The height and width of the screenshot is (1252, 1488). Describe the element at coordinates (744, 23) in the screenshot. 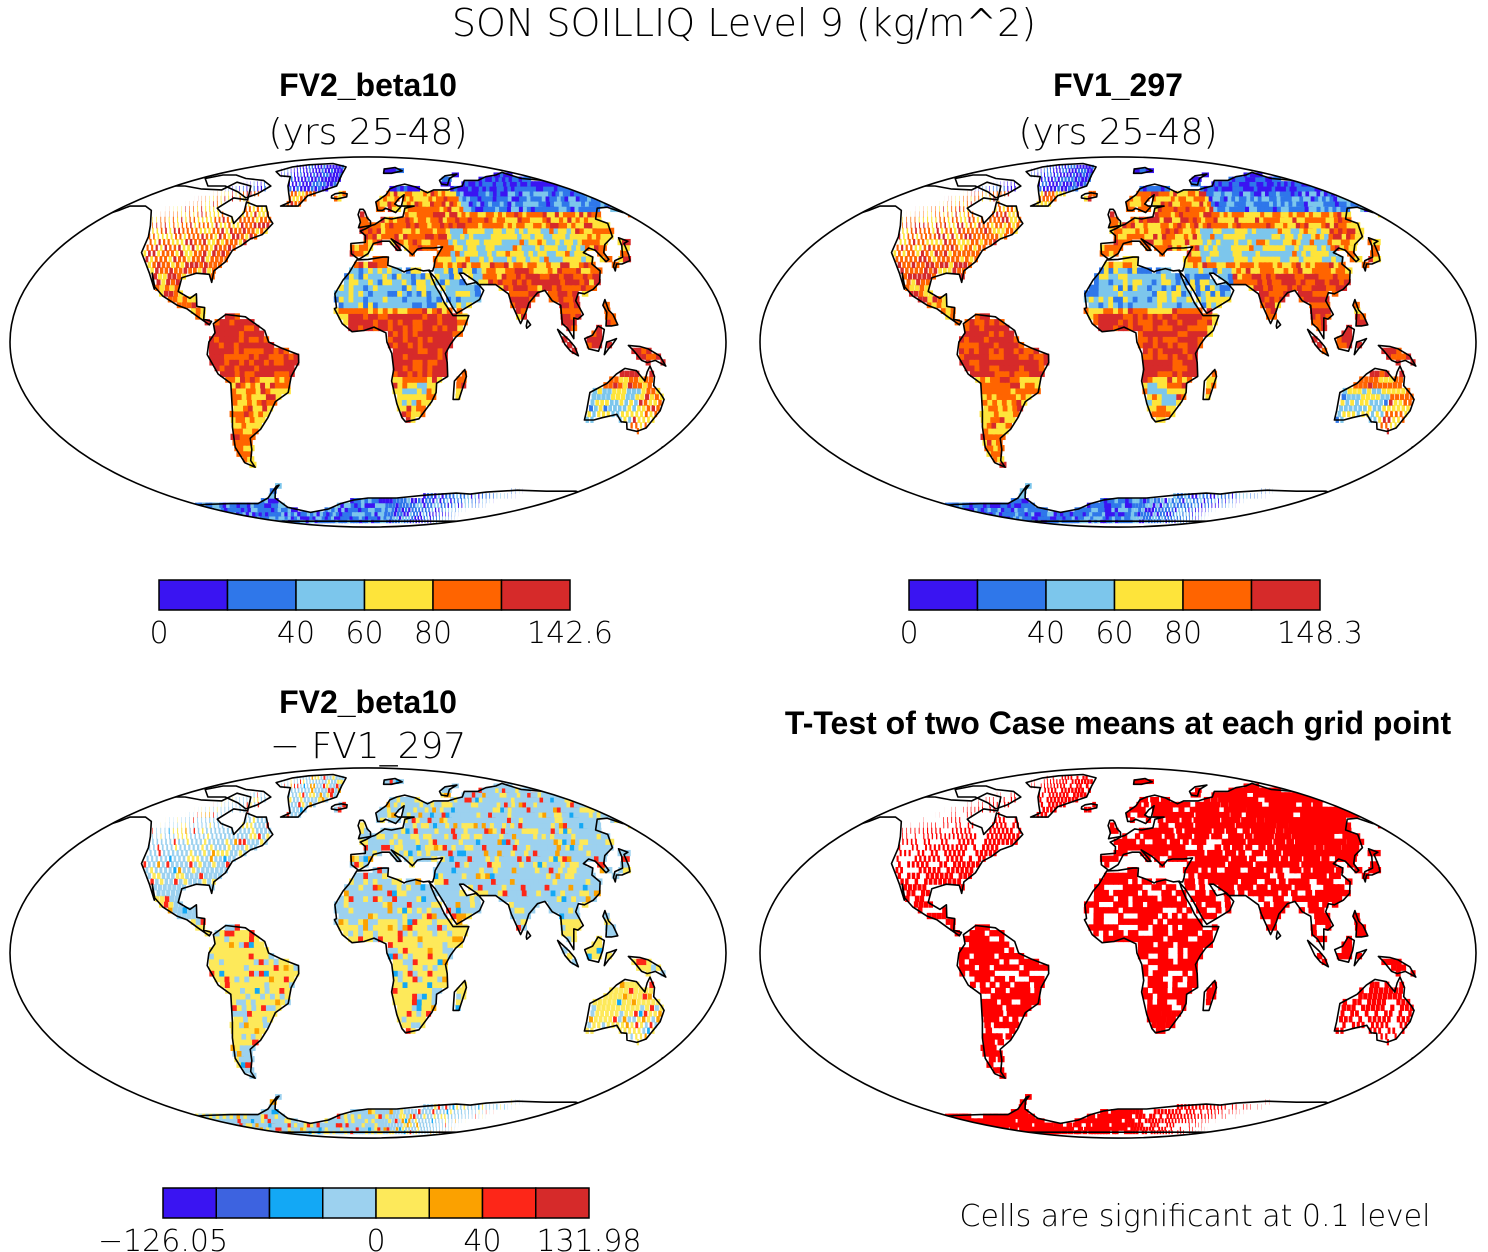

I see `figure-title: SON SOILLIQ Level 9 (kg/m^2)` at that location.